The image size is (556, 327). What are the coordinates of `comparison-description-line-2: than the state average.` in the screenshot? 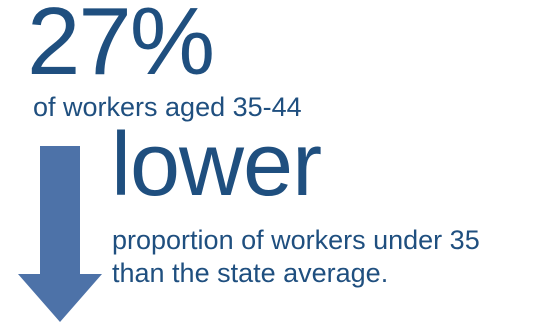 It's located at (296, 273).